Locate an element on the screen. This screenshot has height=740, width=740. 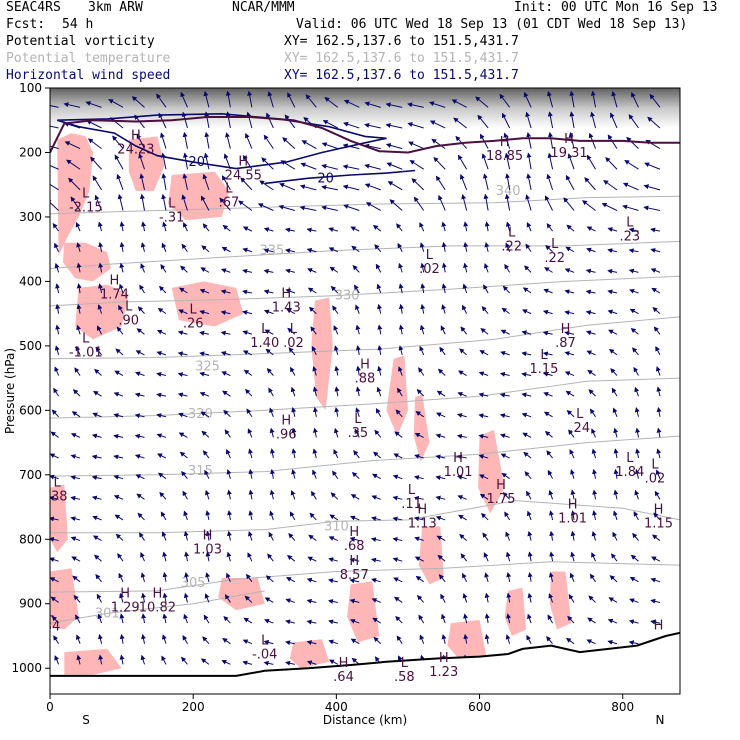
extremum-value: 24.55 is located at coordinates (243, 175).